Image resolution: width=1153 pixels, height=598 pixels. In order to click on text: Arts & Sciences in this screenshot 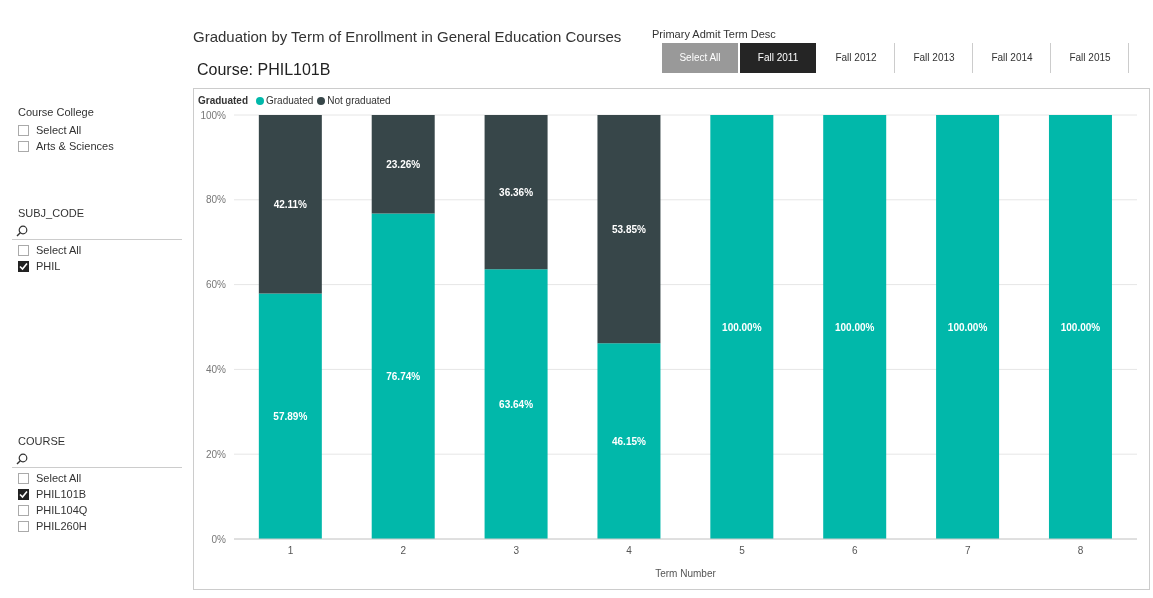, I will do `click(75, 146)`.